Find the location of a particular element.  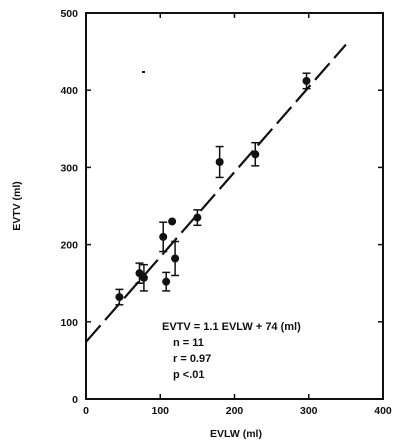

stray-mark is located at coordinates (143, 72).